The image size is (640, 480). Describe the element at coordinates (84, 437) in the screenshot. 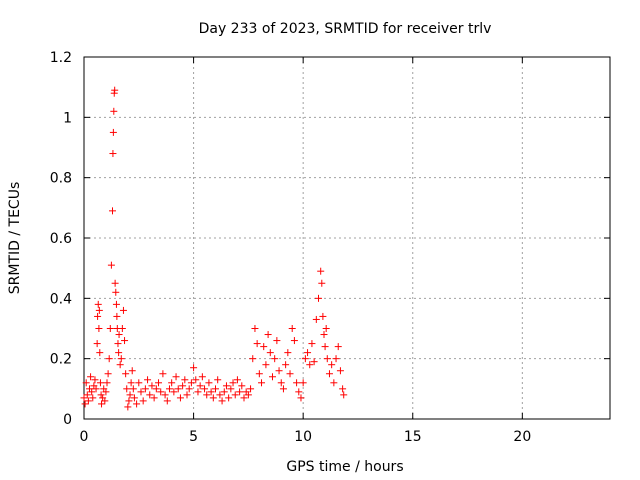

I see `x-tick-label: 0` at that location.